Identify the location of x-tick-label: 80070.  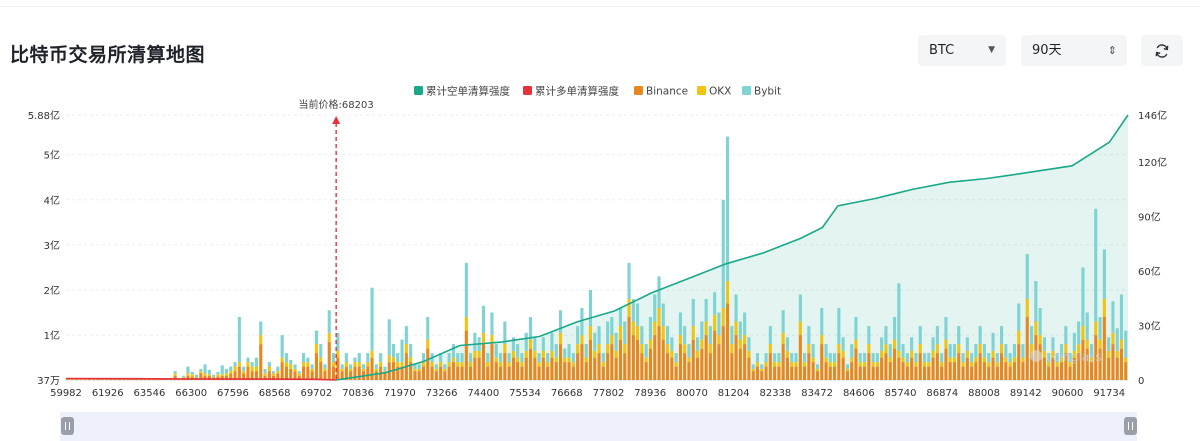
(692, 393).